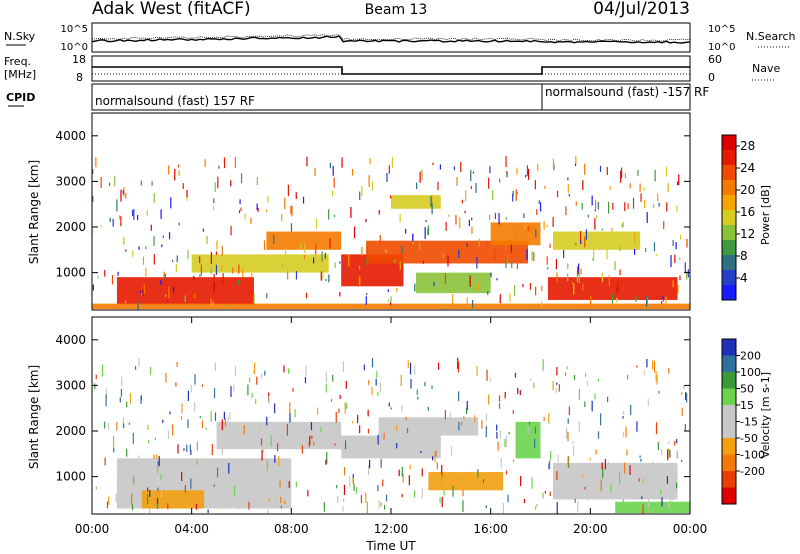  I want to click on colorbar-tick-label: 50, so click(747, 389).